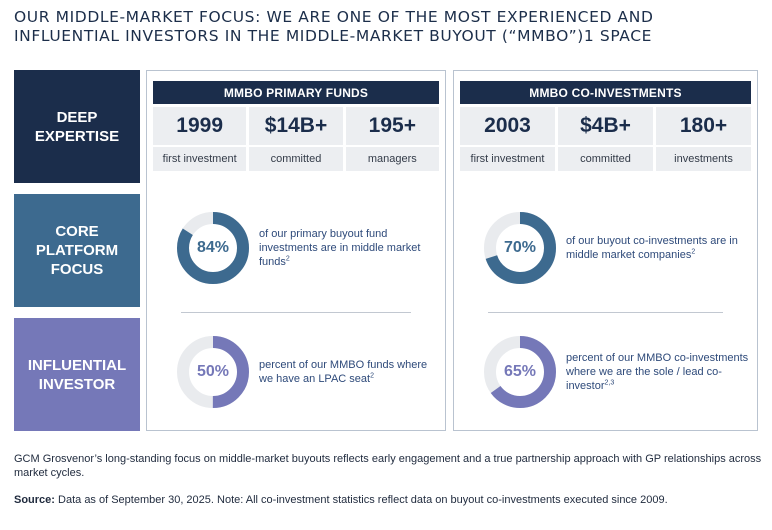 The height and width of the screenshot is (530, 772). I want to click on row-label-deep-expertise: DEEP EXPERTISE, so click(77, 126).